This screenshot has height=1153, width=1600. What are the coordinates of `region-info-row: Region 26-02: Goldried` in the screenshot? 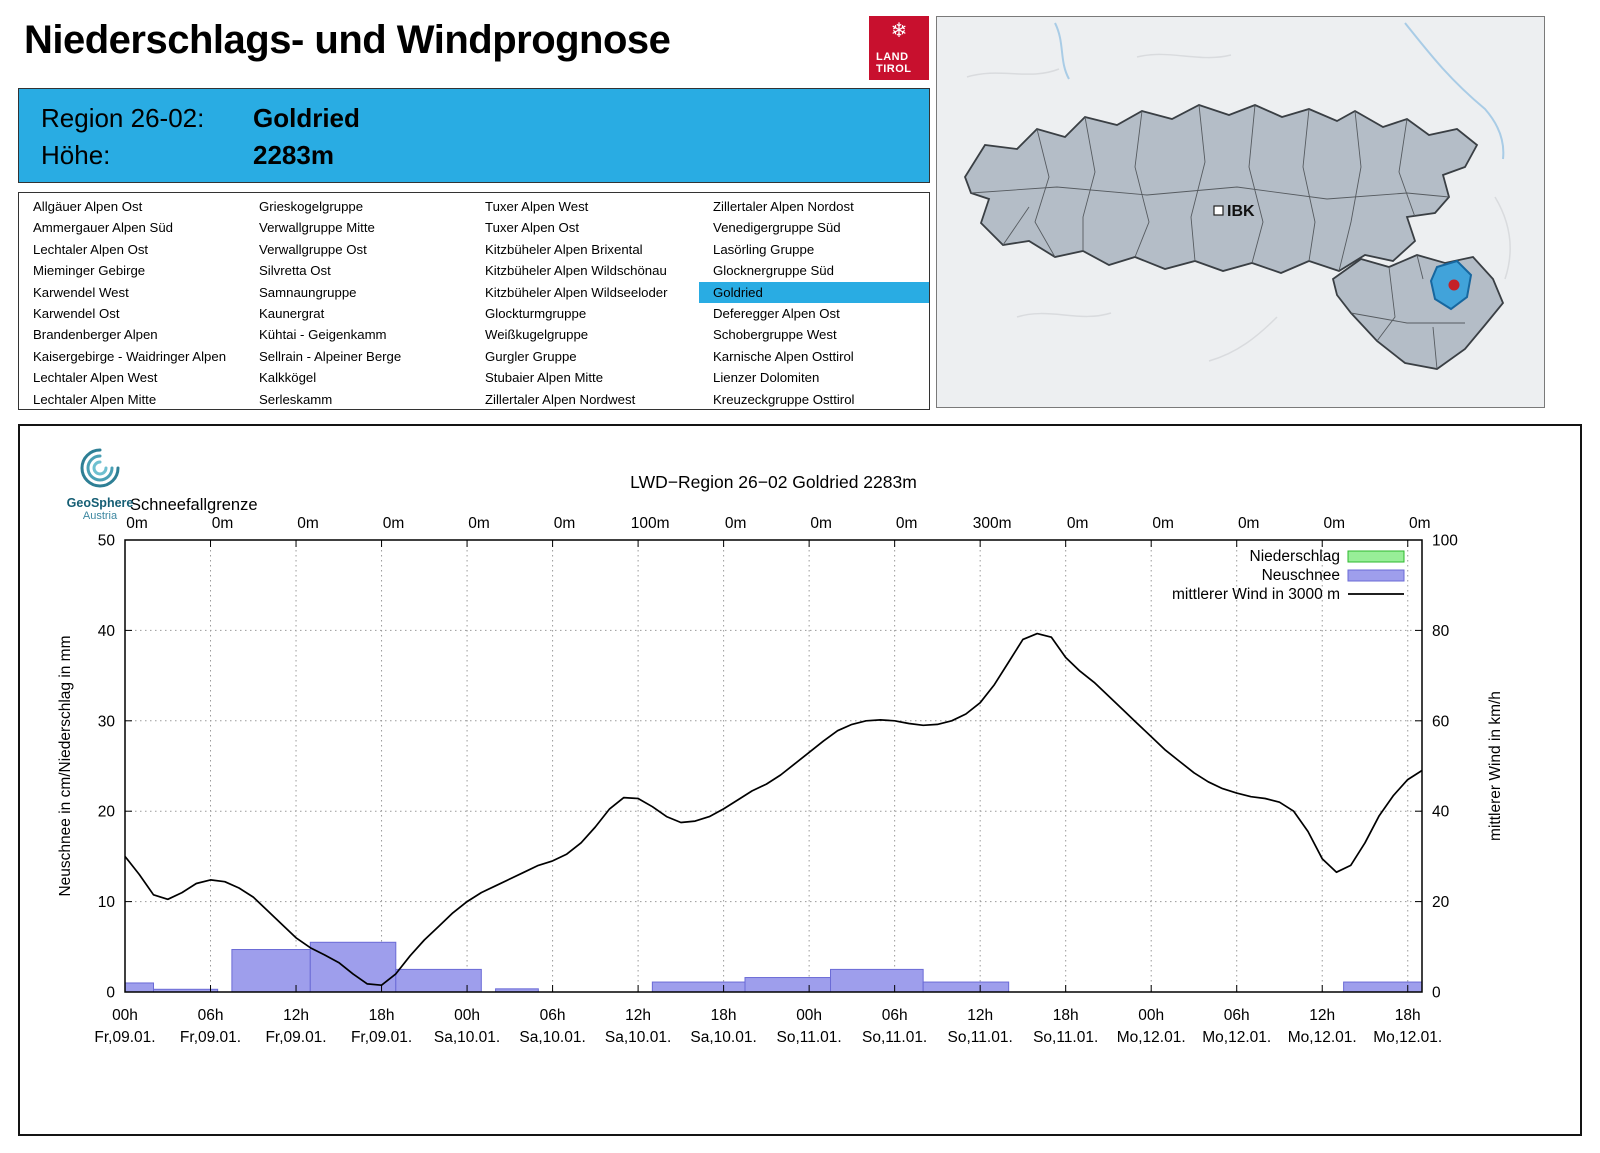 It's located at (485, 118).